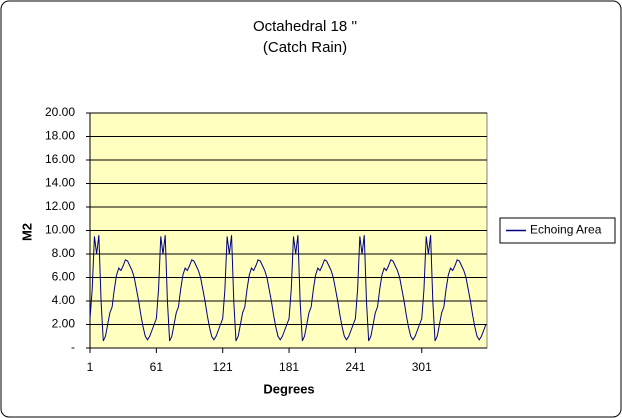 The width and height of the screenshot is (622, 418). I want to click on y-tick-label: 12.00, so click(60, 206).